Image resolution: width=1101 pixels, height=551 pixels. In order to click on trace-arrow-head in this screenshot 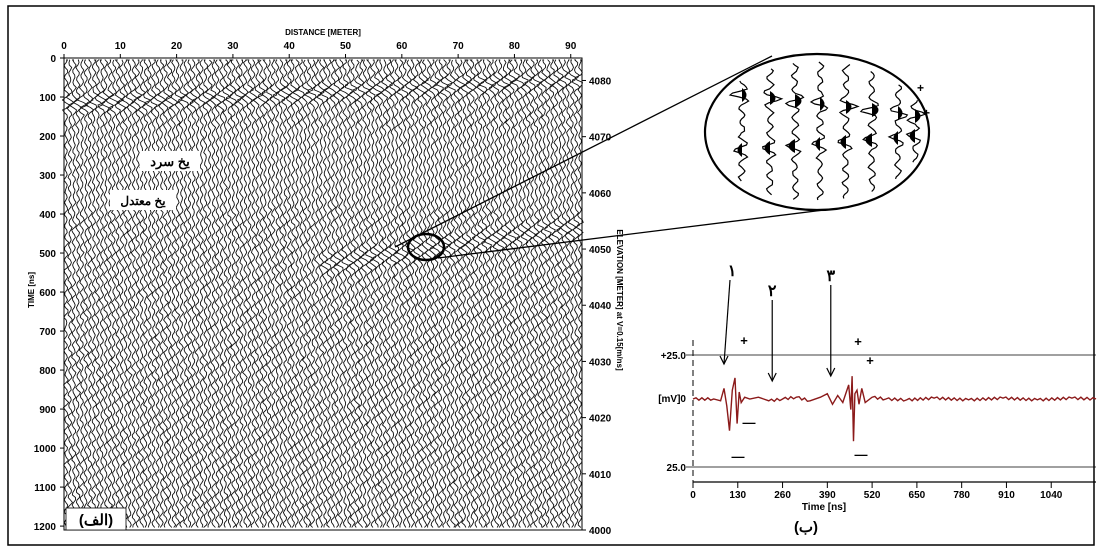, I will do `click(831, 372)`.